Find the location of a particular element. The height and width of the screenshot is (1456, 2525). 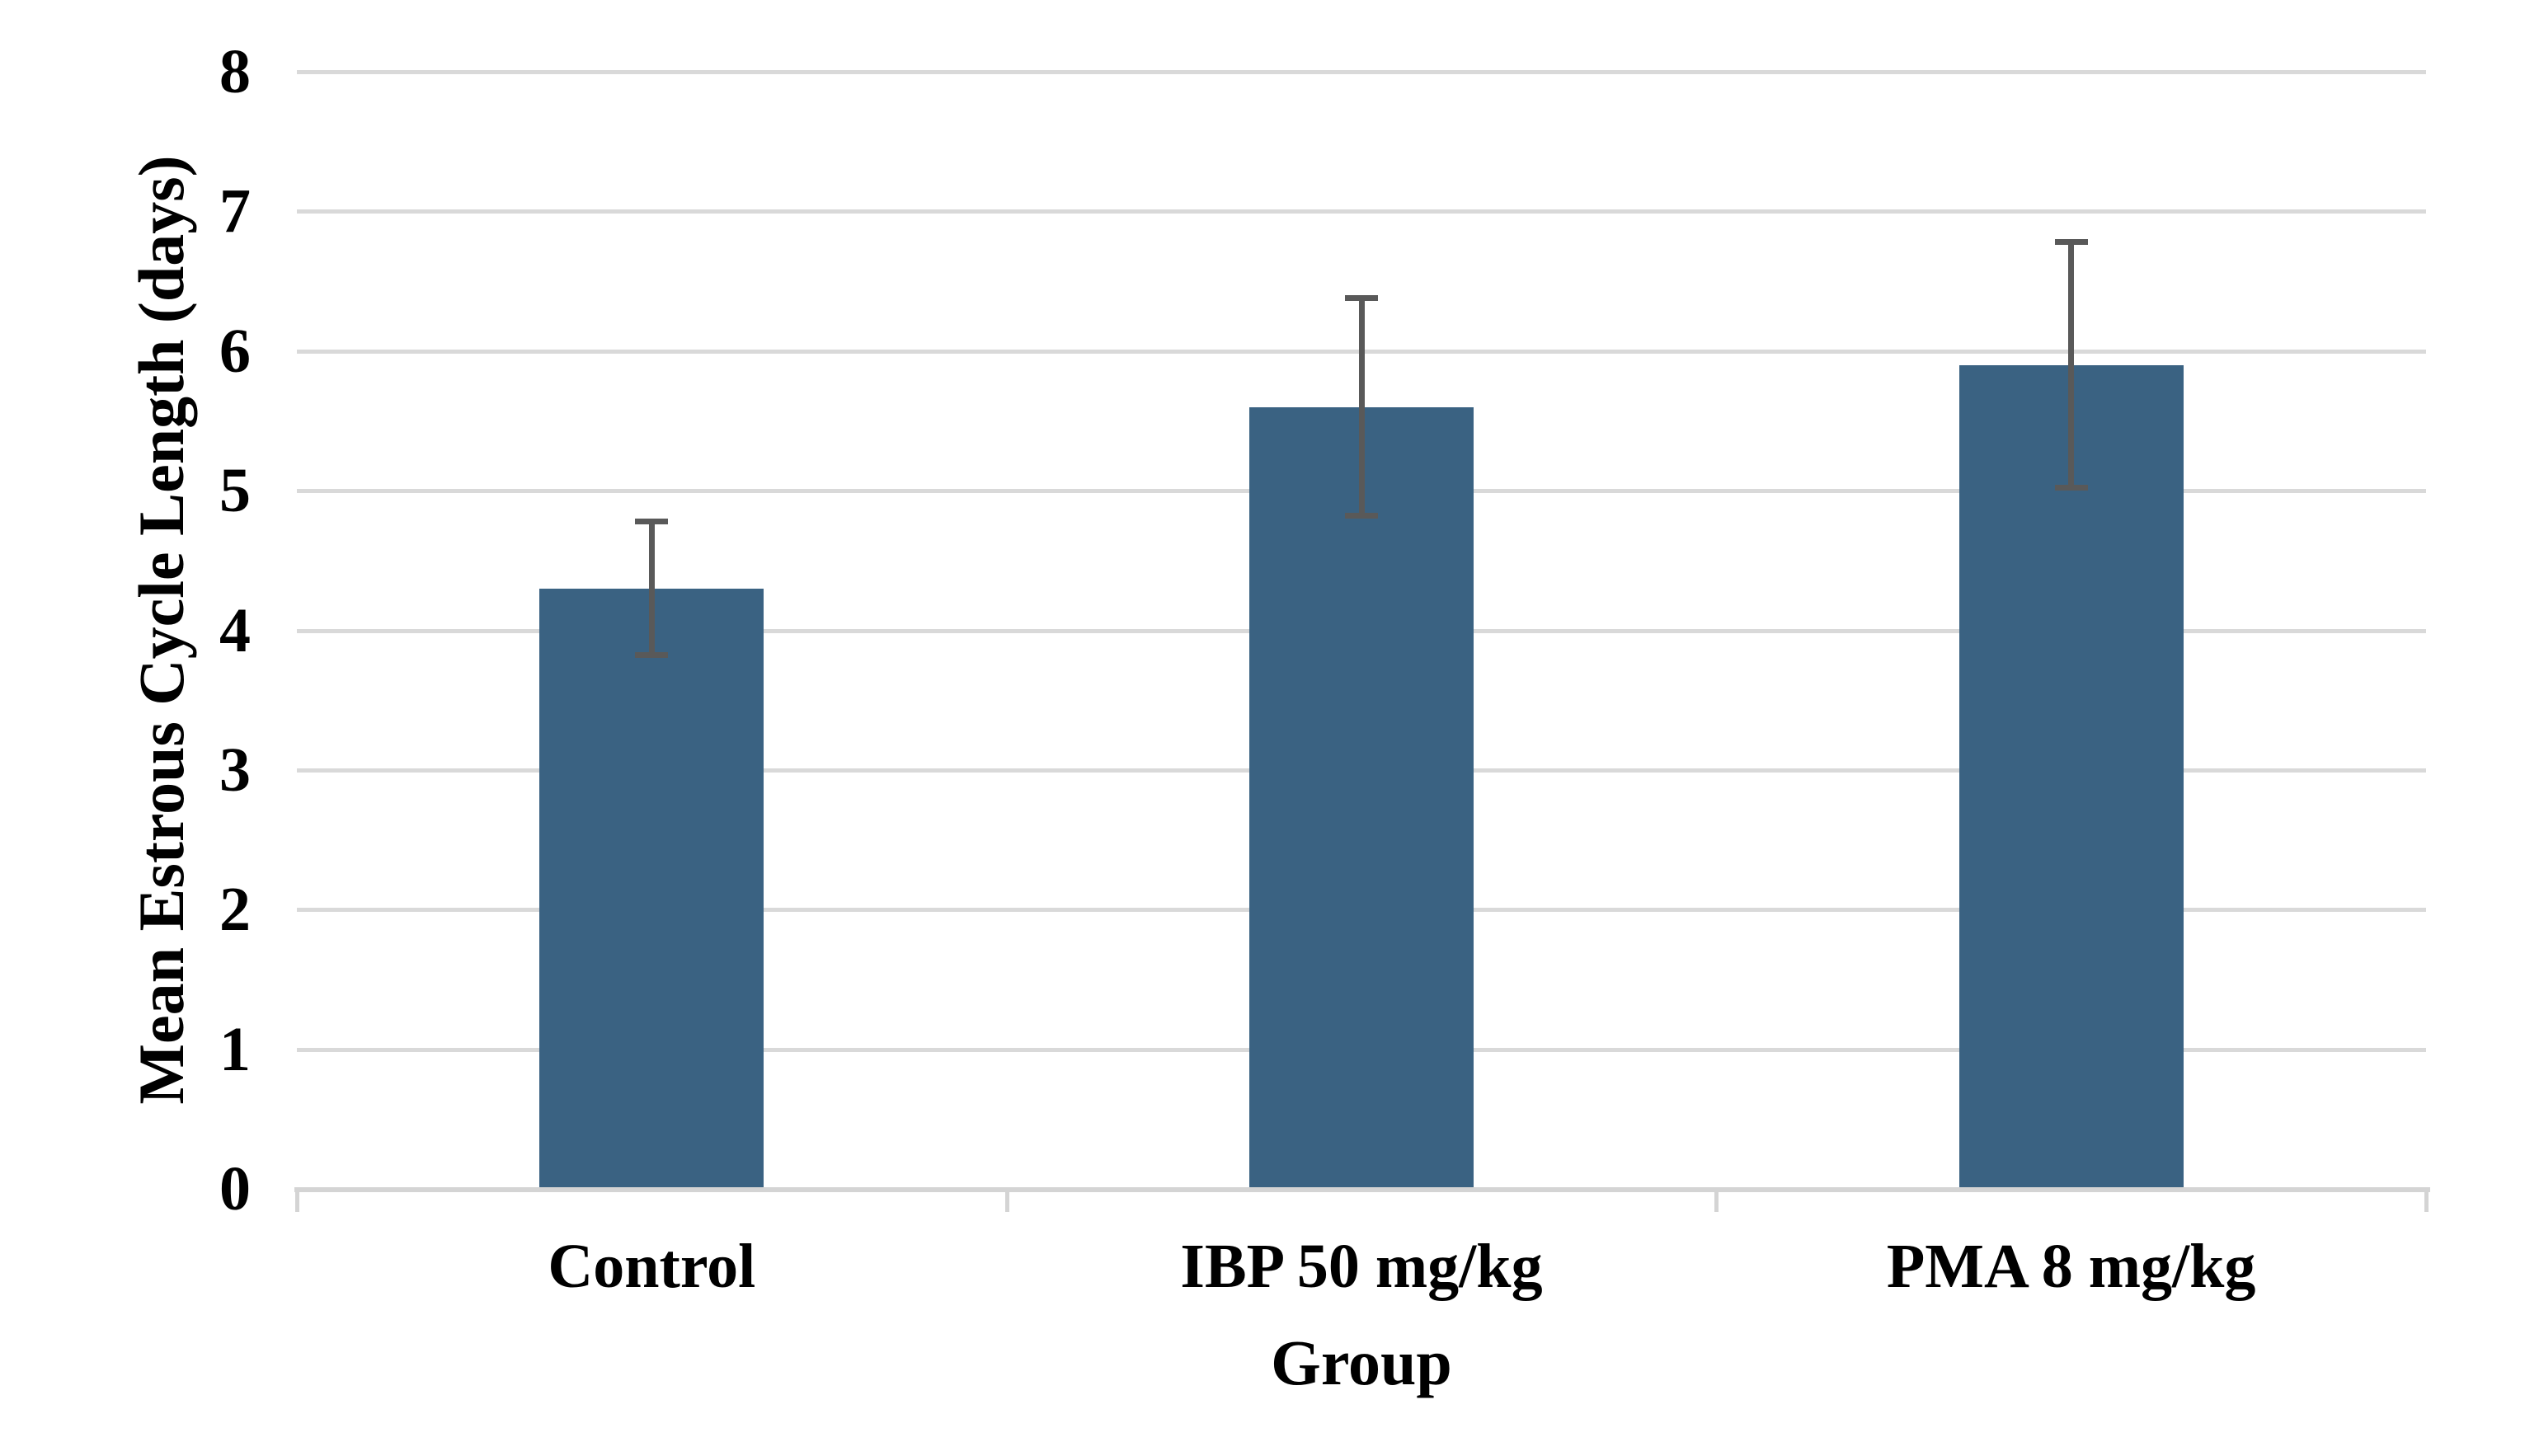

bar-control is located at coordinates (651, 888).